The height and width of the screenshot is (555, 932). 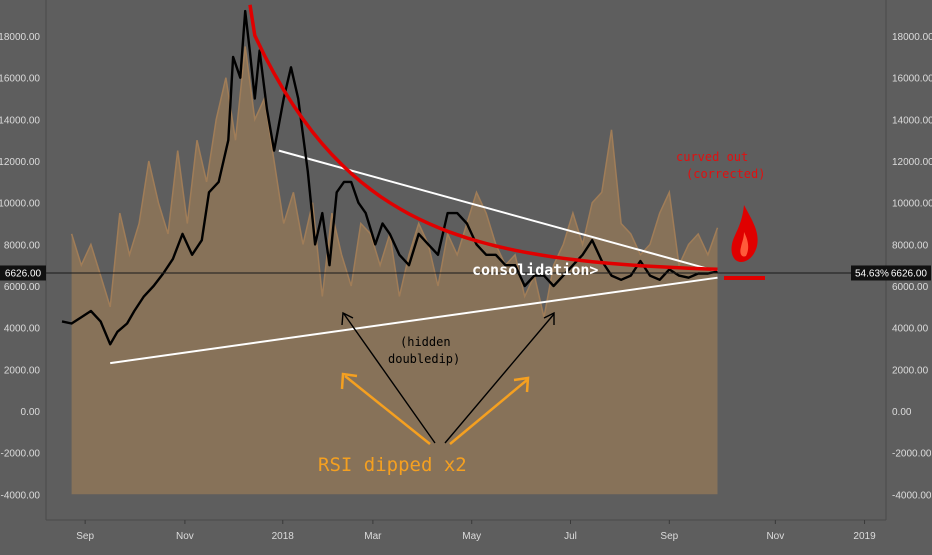 I want to click on y-tick-label-left: -4000.00, so click(x=21, y=495).